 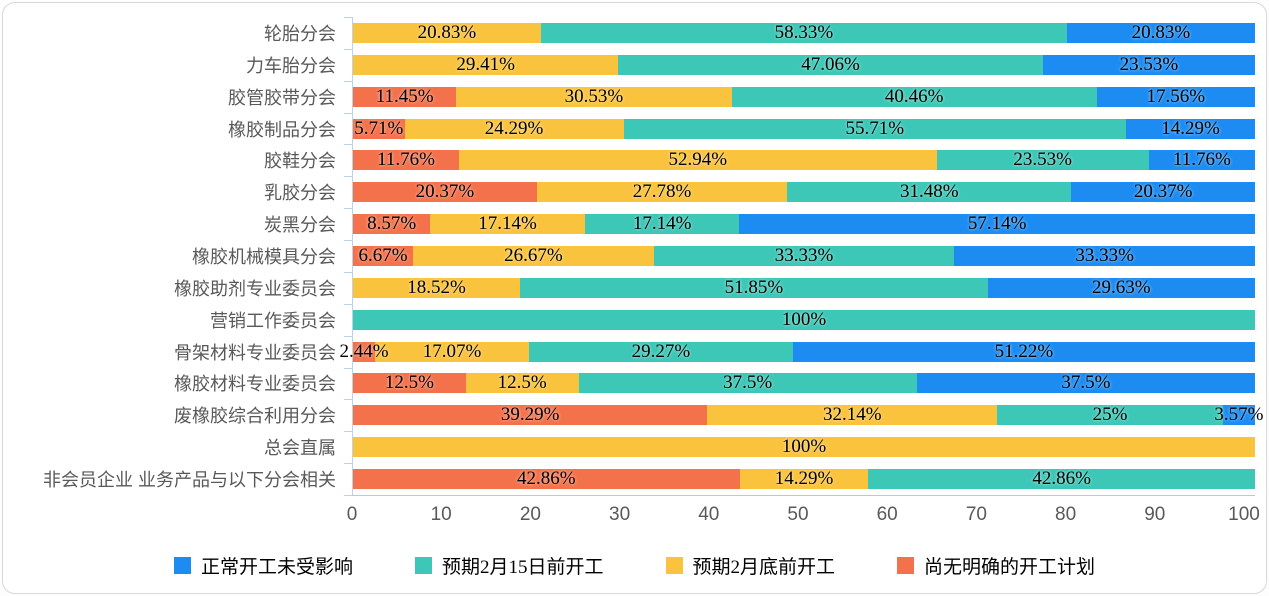 I want to click on bar-row: 非会员企业 业务产品与以下分会相关 42.86% 14.29% 42.86%, so click(x=634, y=479).